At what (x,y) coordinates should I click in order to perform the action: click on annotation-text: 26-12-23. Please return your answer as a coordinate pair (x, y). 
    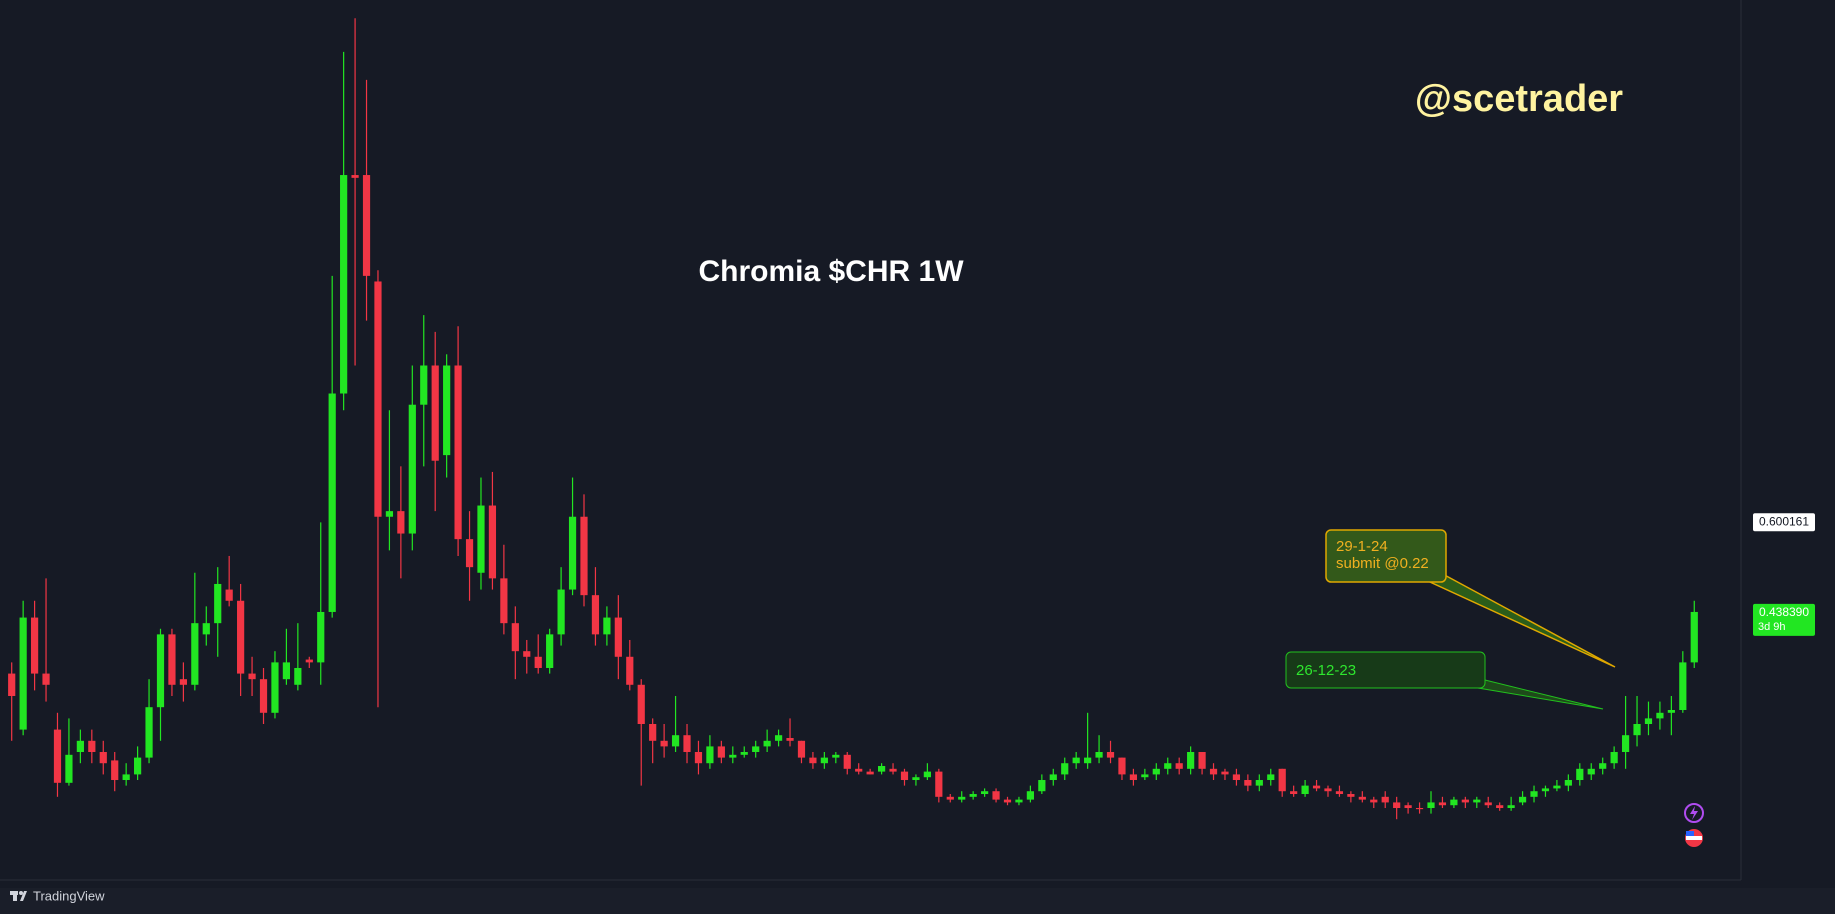
    Looking at the image, I should click on (1326, 670).